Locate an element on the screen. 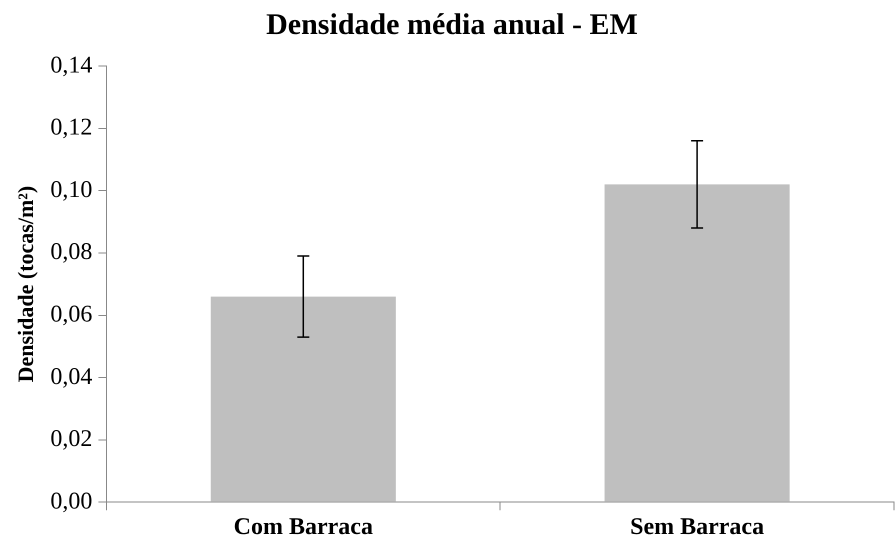 This screenshot has width=896, height=549. x-tick-label: Com Barraca is located at coordinates (303, 527).